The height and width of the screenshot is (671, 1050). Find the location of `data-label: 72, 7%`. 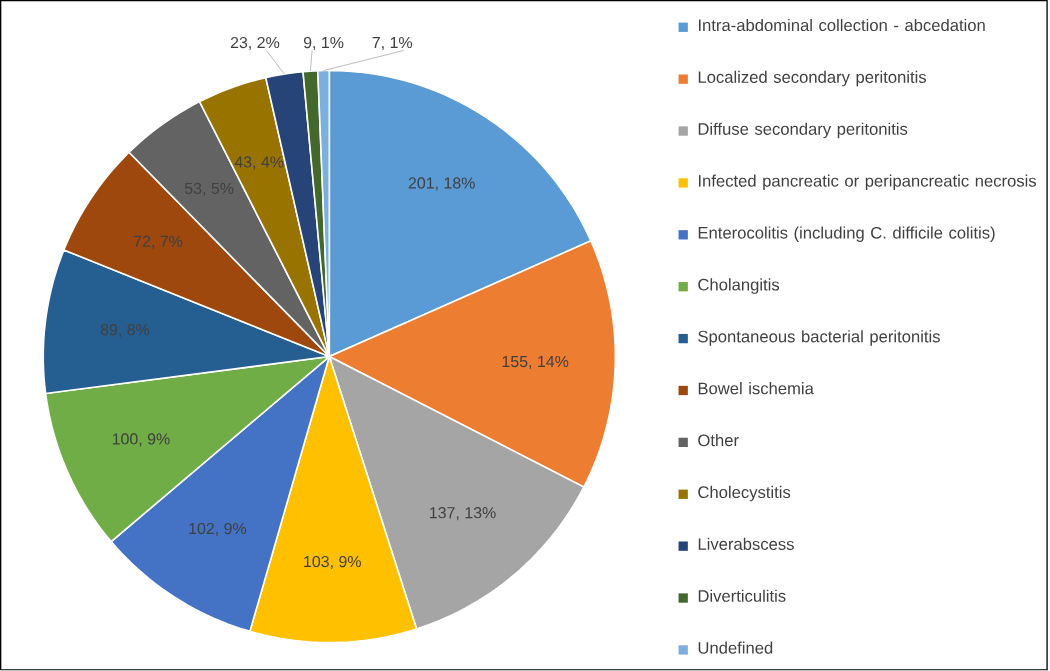

data-label: 72, 7% is located at coordinates (158, 242).